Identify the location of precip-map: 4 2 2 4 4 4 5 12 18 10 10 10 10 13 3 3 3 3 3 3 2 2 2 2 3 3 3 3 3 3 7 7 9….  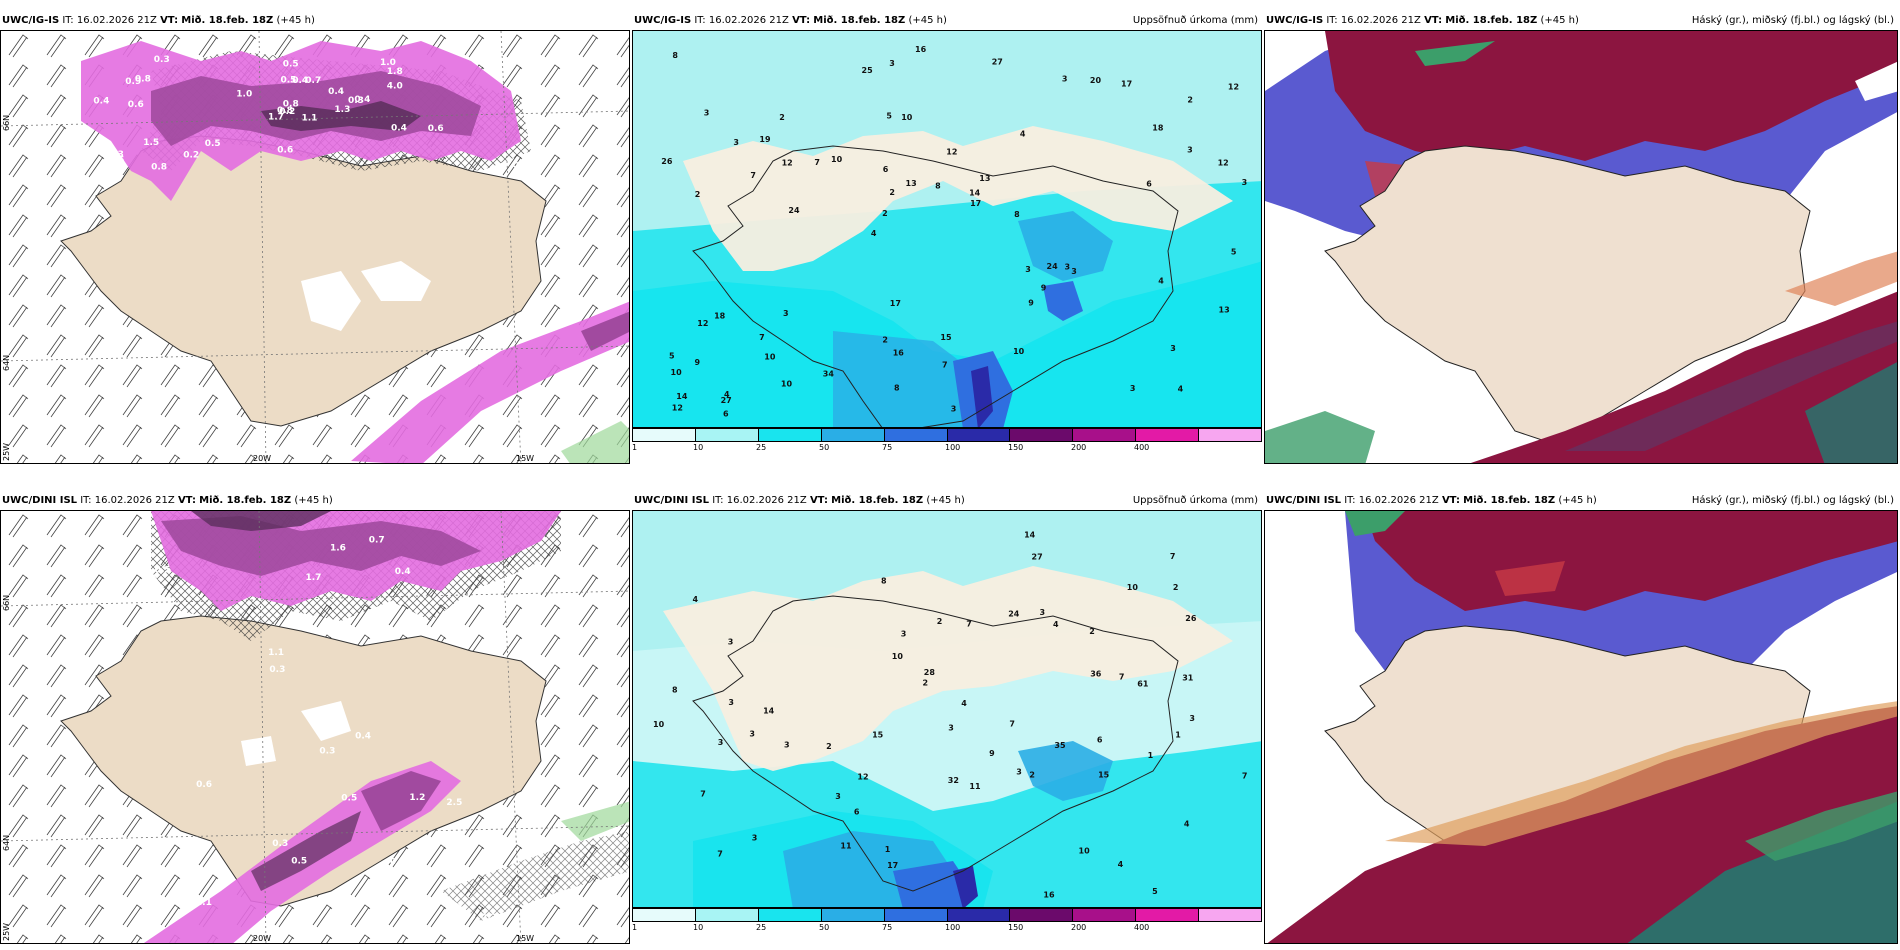
(947, 229).